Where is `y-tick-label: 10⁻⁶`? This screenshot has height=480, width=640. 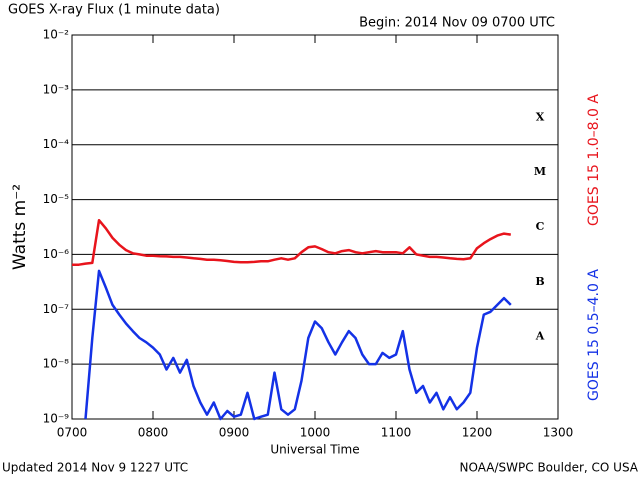 y-tick-label: 10⁻⁶ is located at coordinates (56, 254).